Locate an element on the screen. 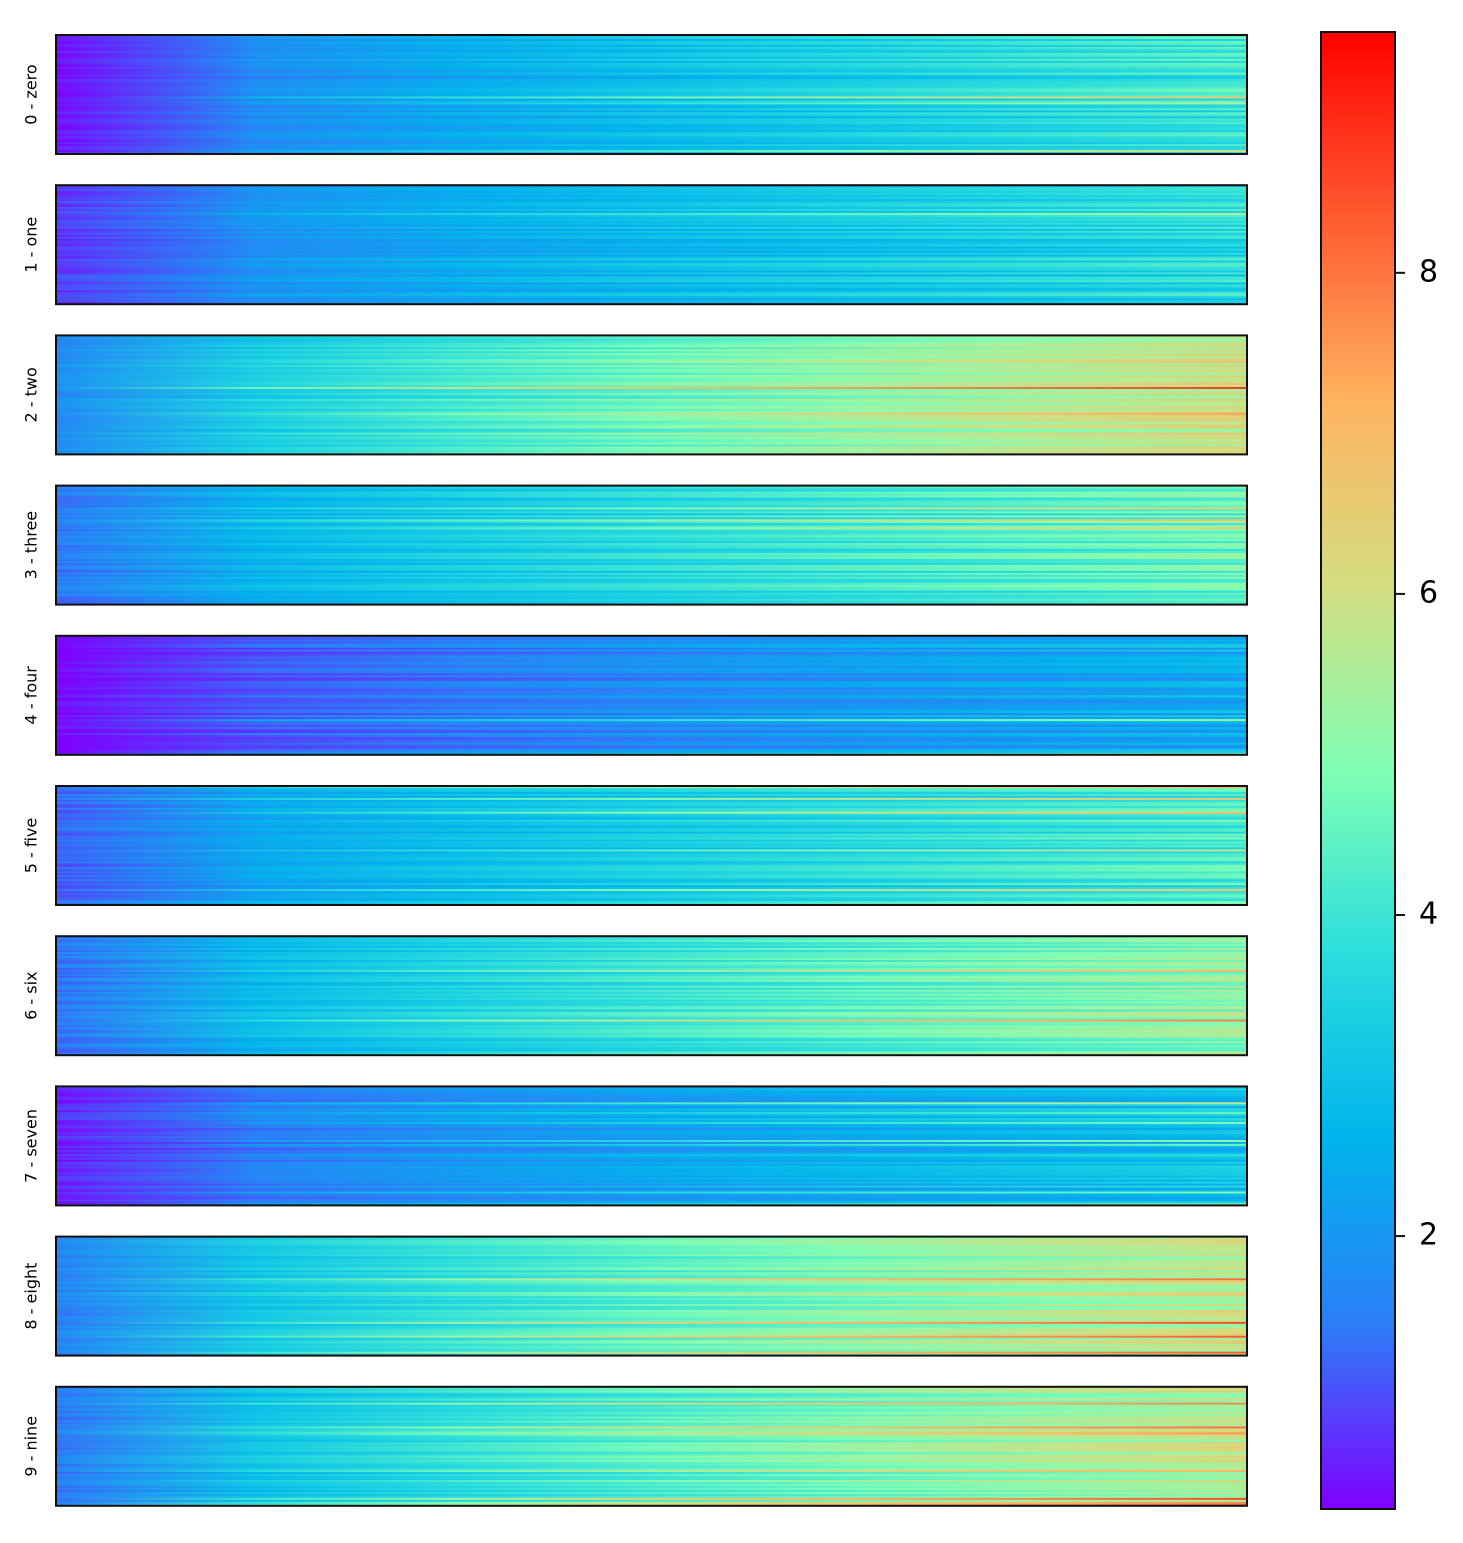 The image size is (1463, 1543). panel-label: 2 - two is located at coordinates (31, 394).